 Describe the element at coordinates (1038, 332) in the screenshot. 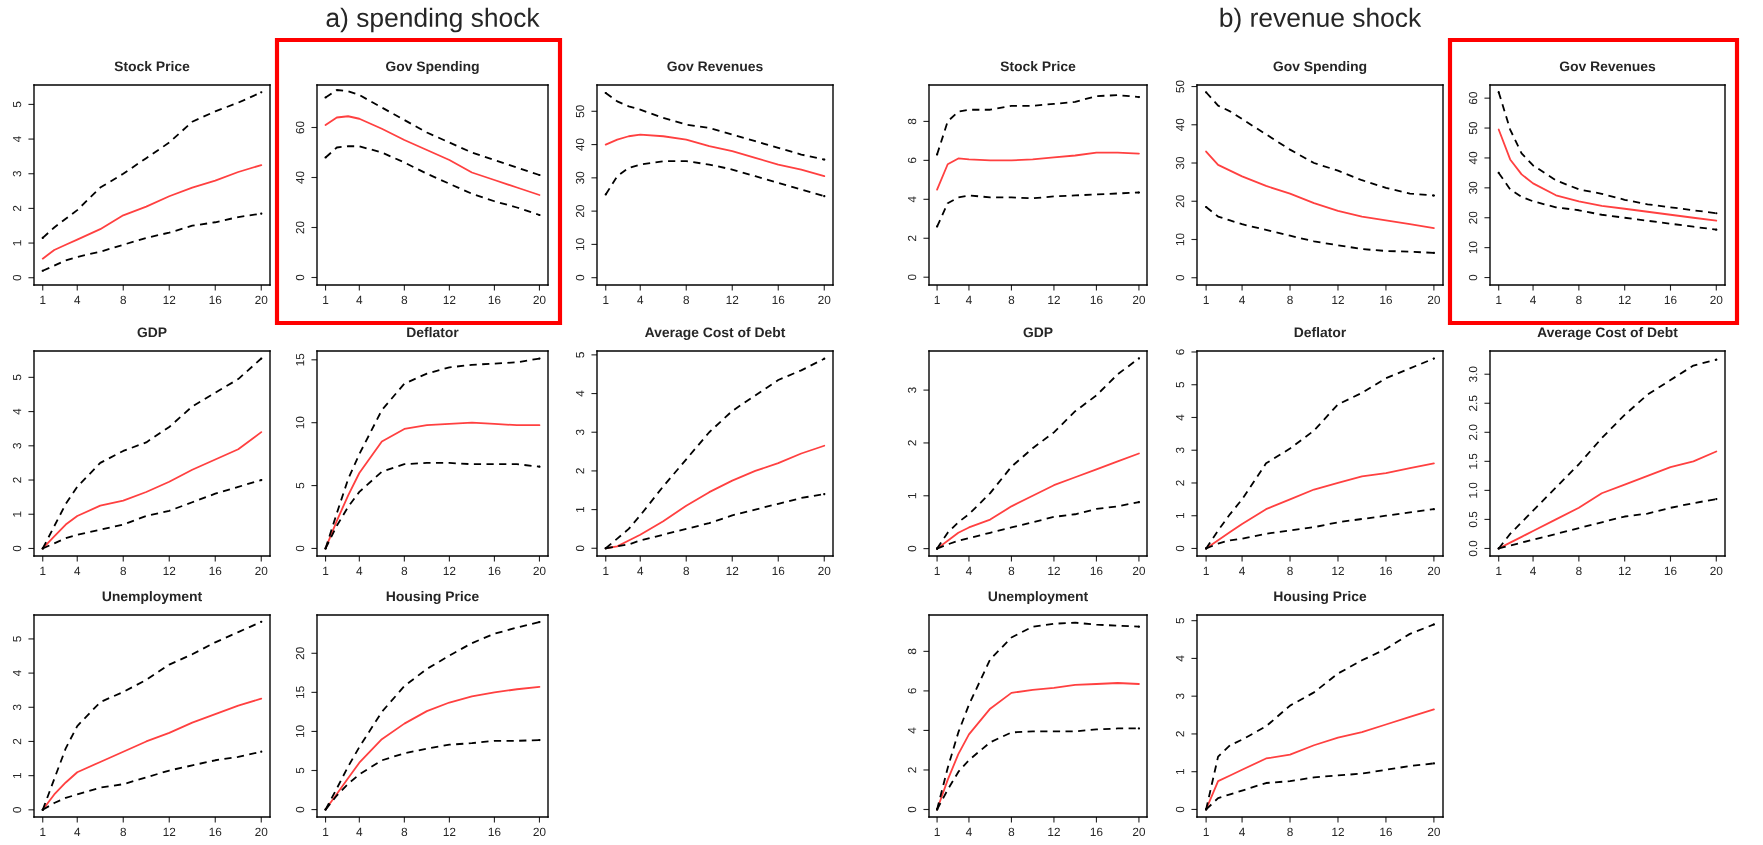

I see `chart-title: GDP` at that location.